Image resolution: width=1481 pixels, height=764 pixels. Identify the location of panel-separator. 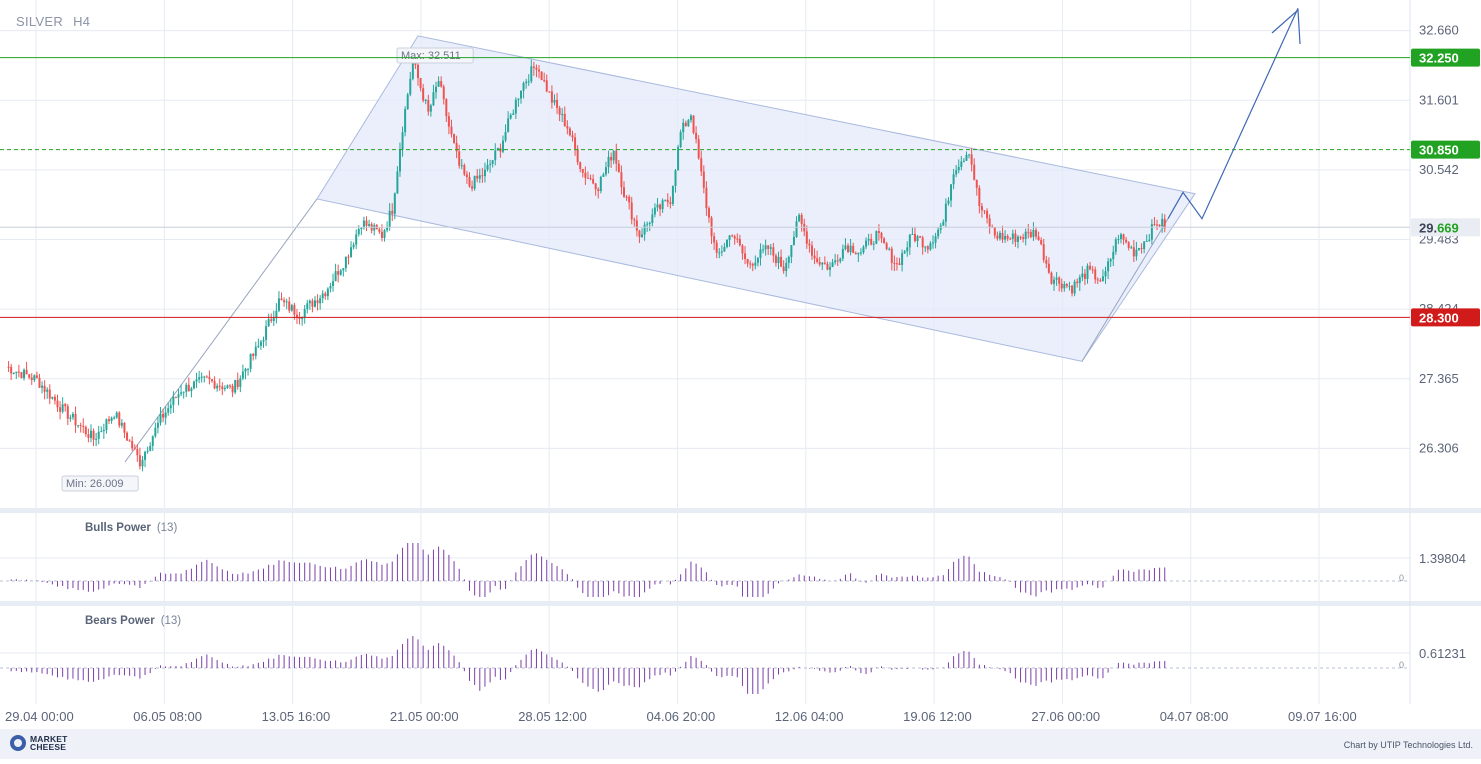
(740, 603).